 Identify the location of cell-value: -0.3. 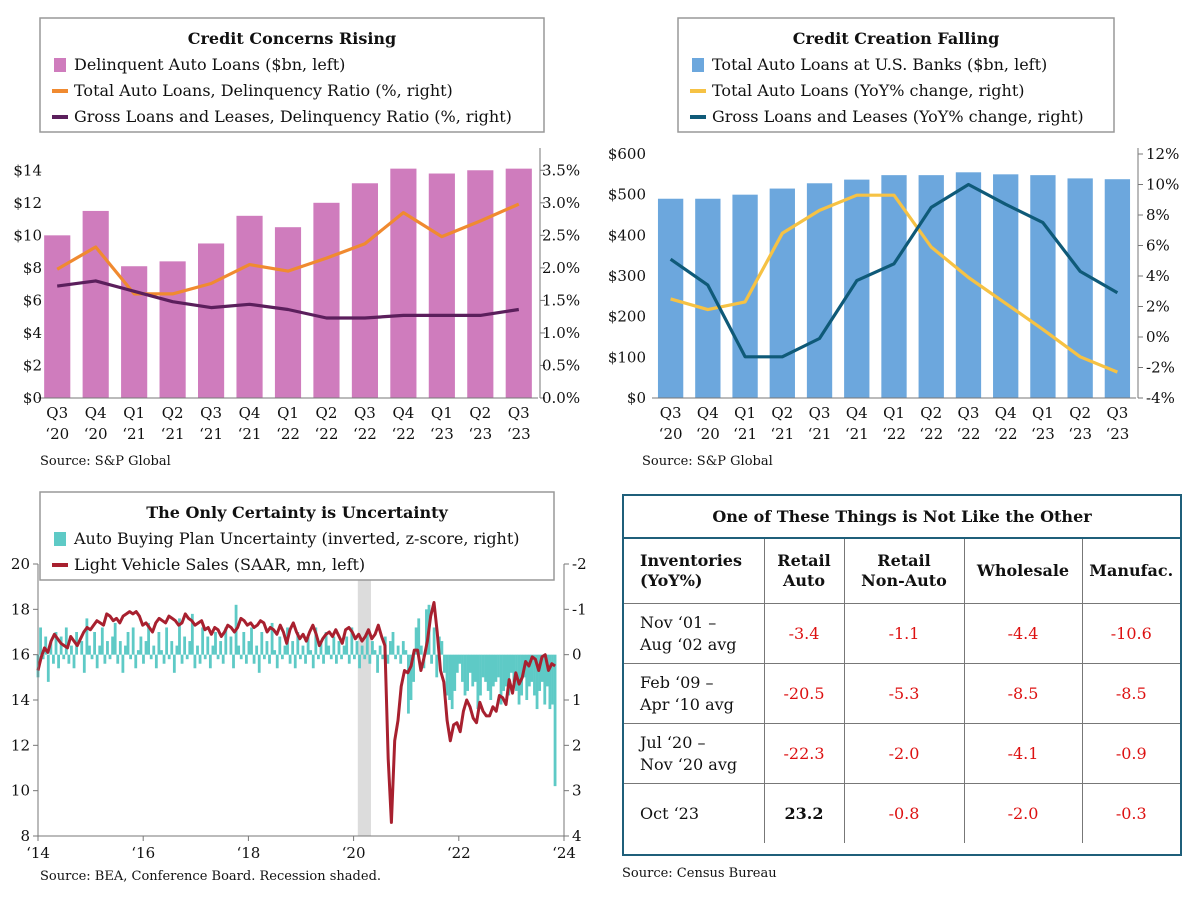
(1130, 813).